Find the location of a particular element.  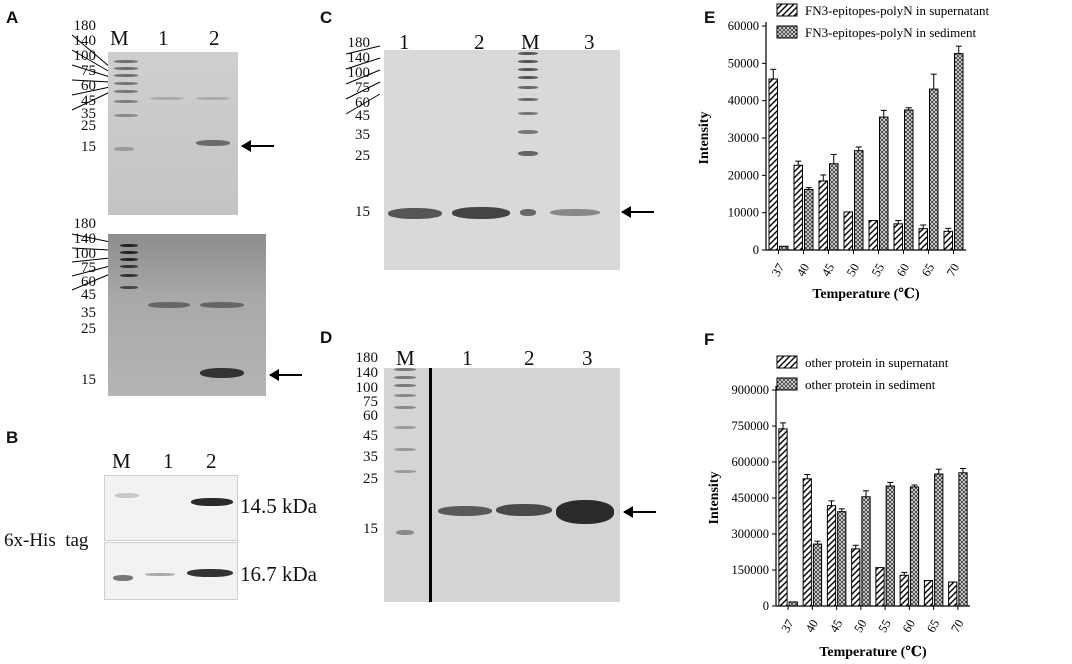

panel-d-gel is located at coordinates (502, 485).